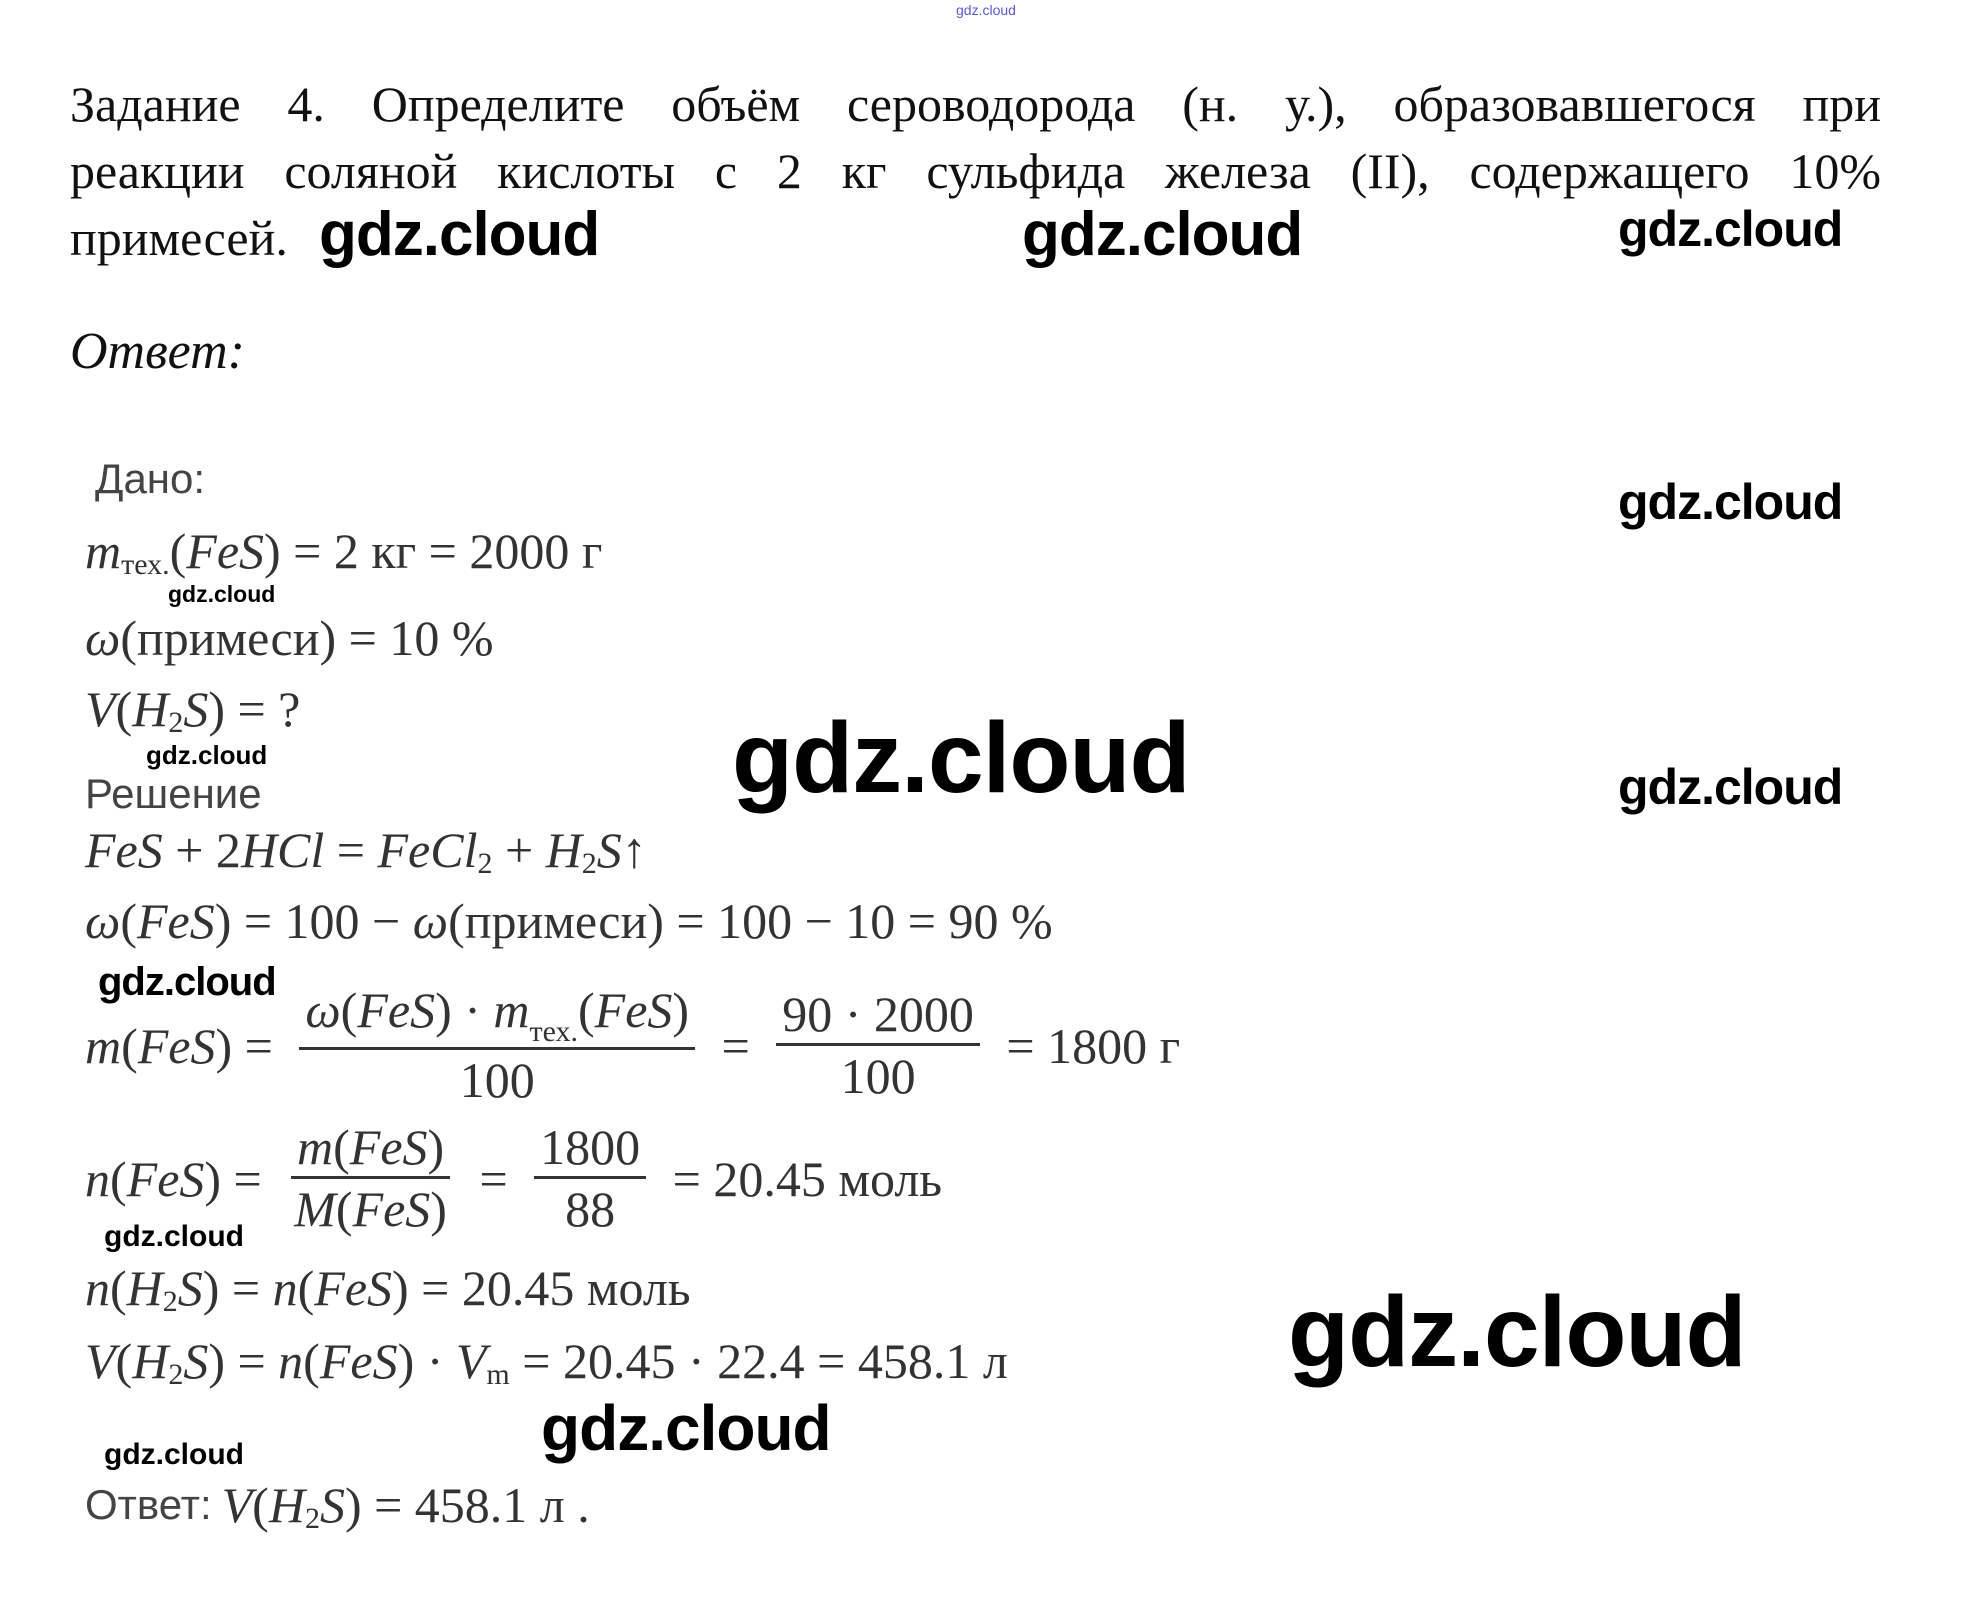 Image resolution: width=1976 pixels, height=1620 pixels. I want to click on fraction-numerator: m(FeS), so click(371, 1148).